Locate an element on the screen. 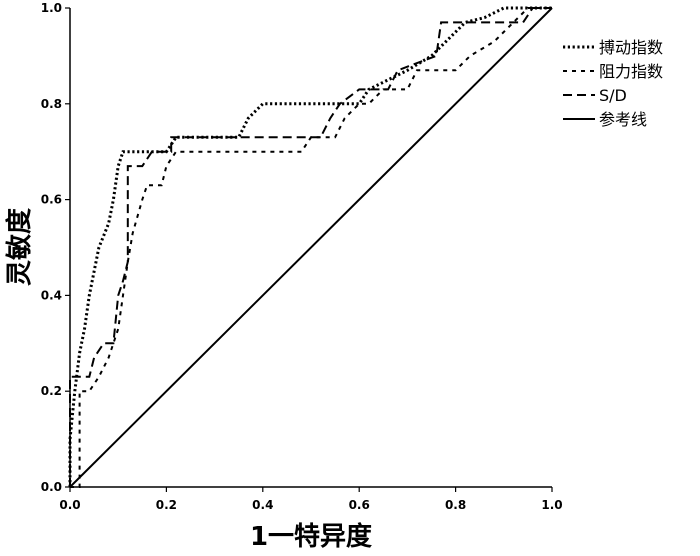 The width and height of the screenshot is (700, 556). legend-label: S/D is located at coordinates (613, 95).